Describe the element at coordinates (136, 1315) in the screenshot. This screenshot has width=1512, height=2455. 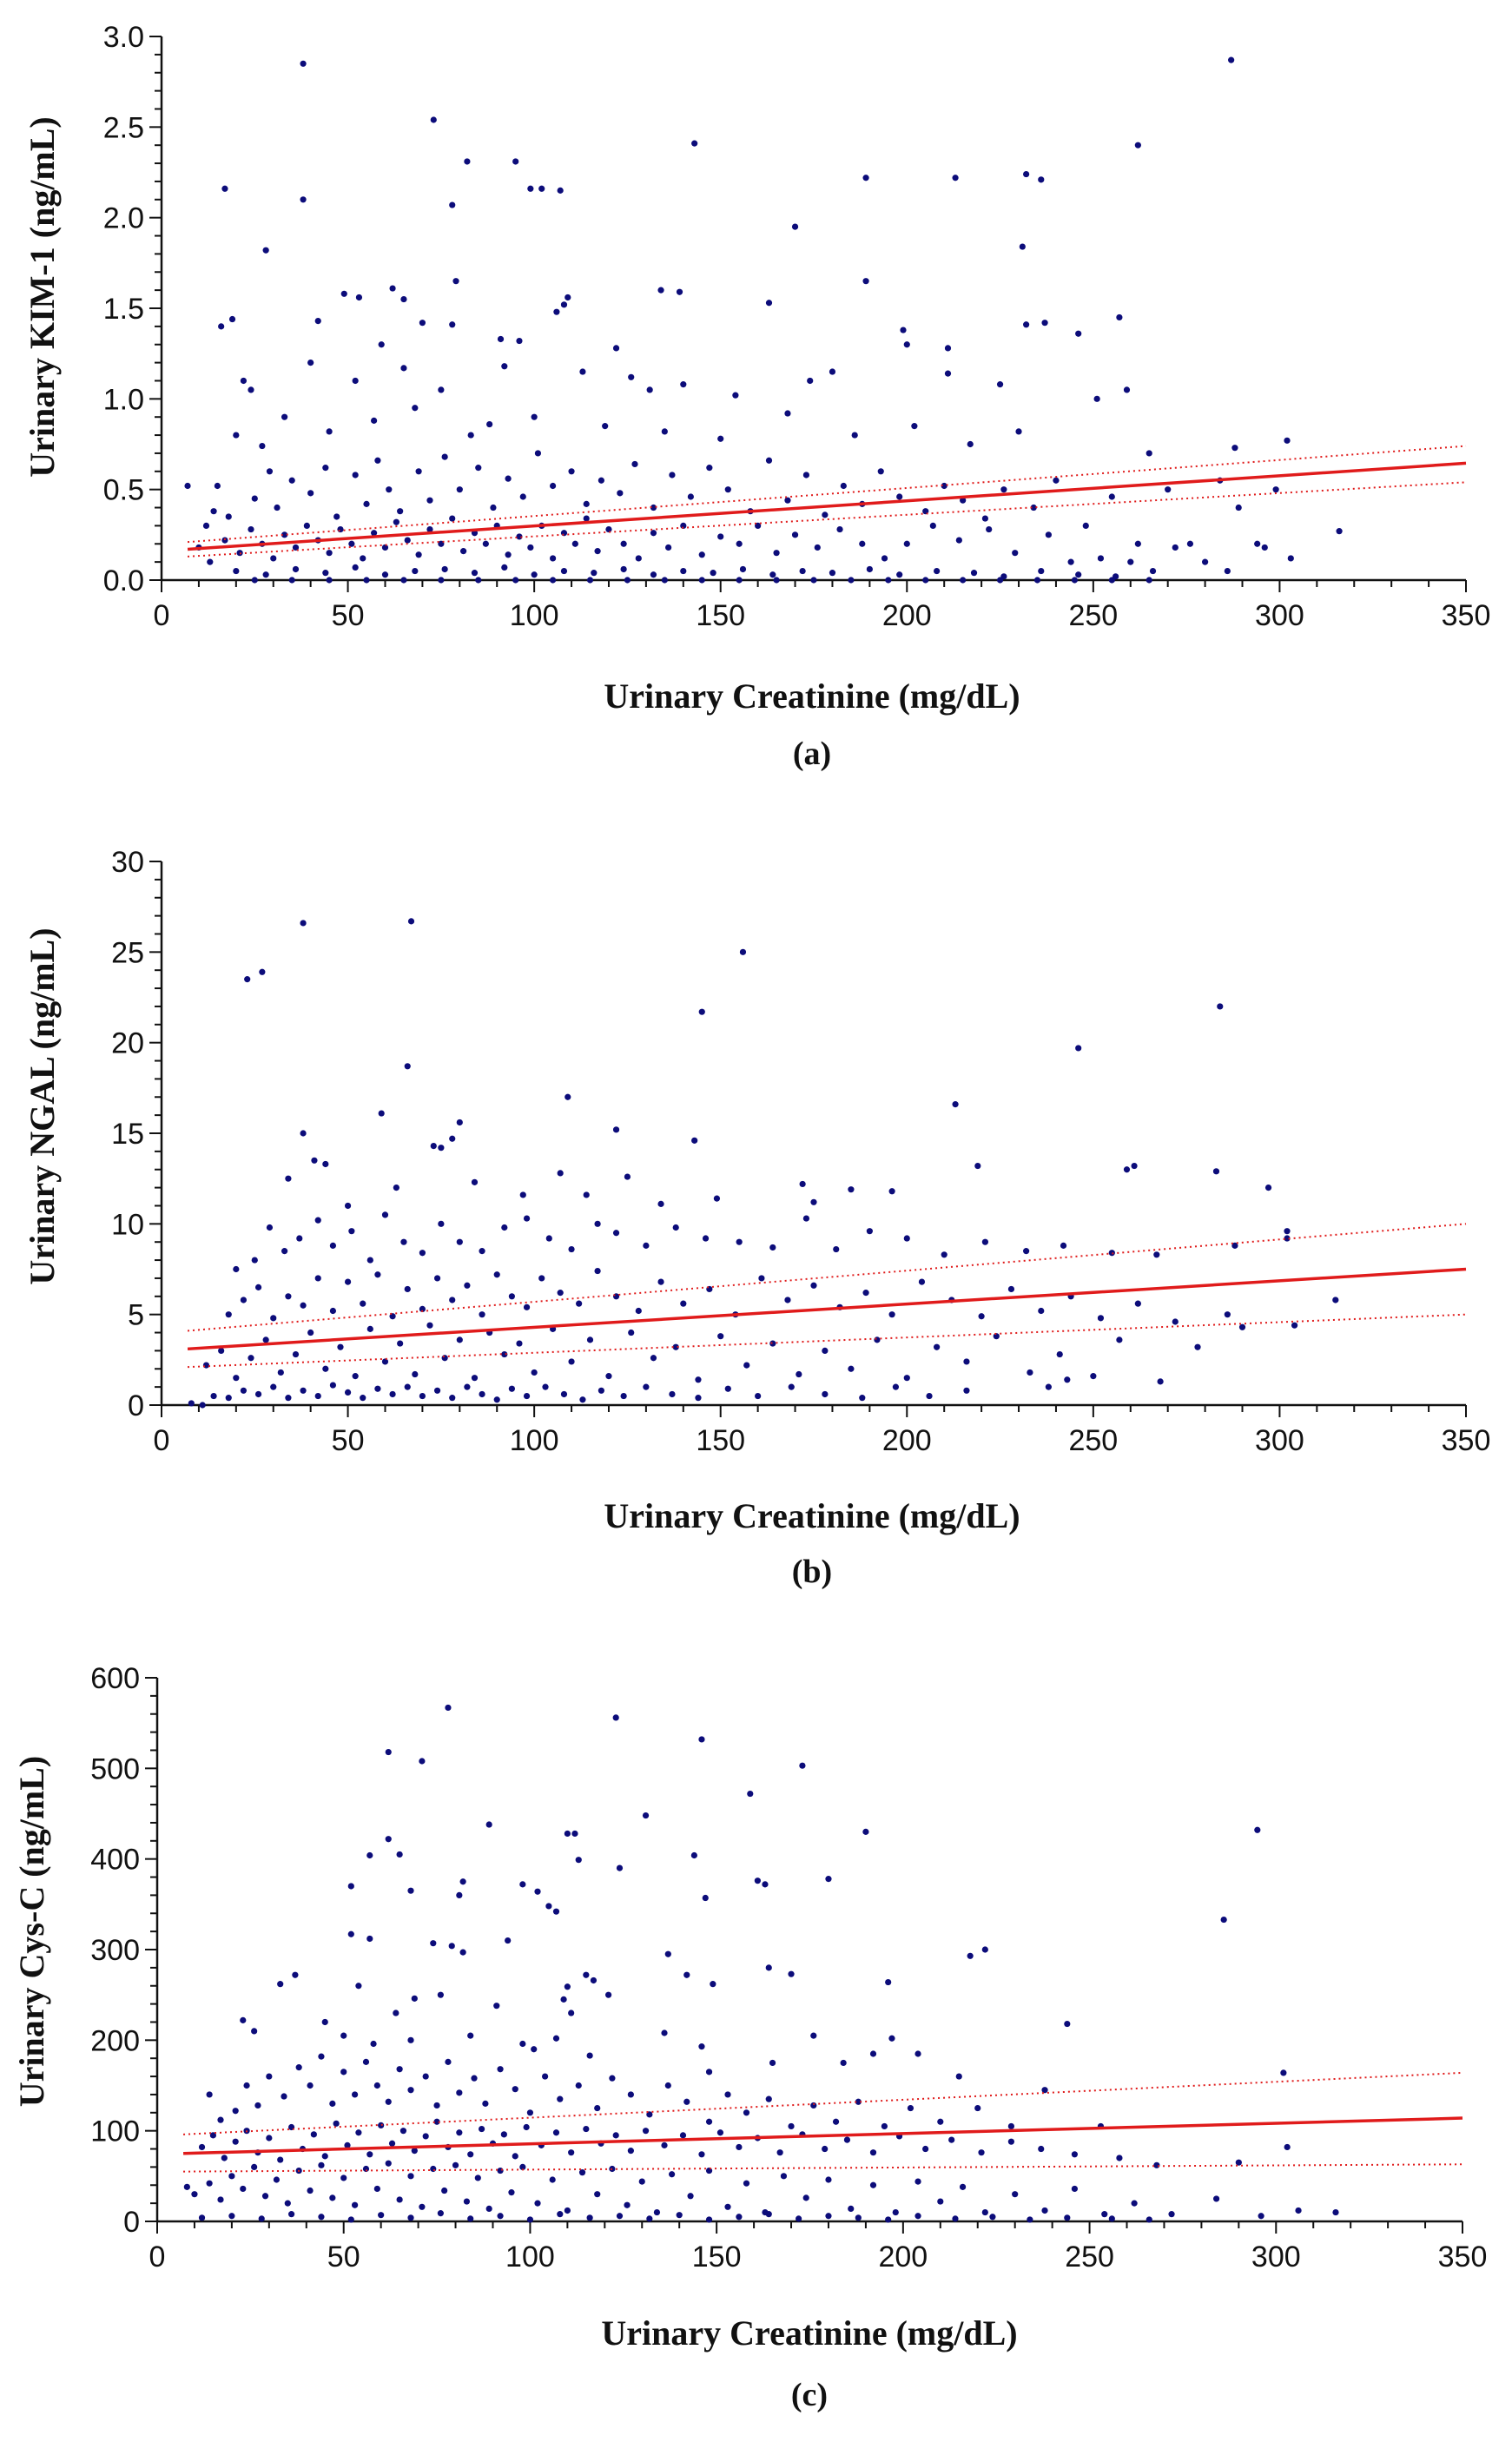
I see `y-tick-label: 5` at that location.